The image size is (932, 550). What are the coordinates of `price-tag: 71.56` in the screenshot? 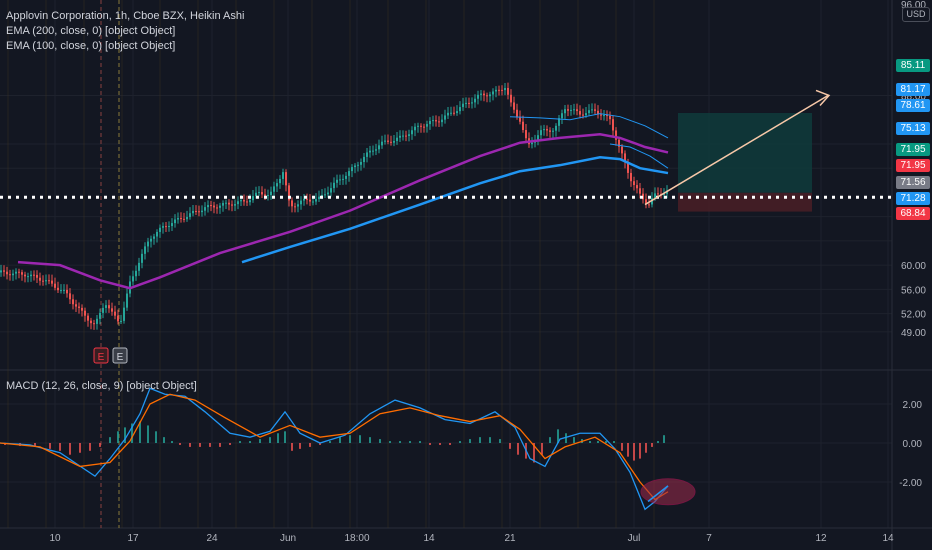 It's located at (913, 182).